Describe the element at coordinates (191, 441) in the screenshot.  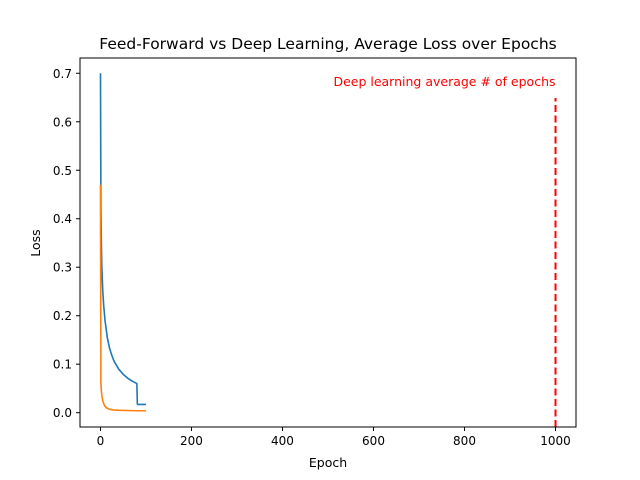
I see `x-tick-label: 200` at that location.